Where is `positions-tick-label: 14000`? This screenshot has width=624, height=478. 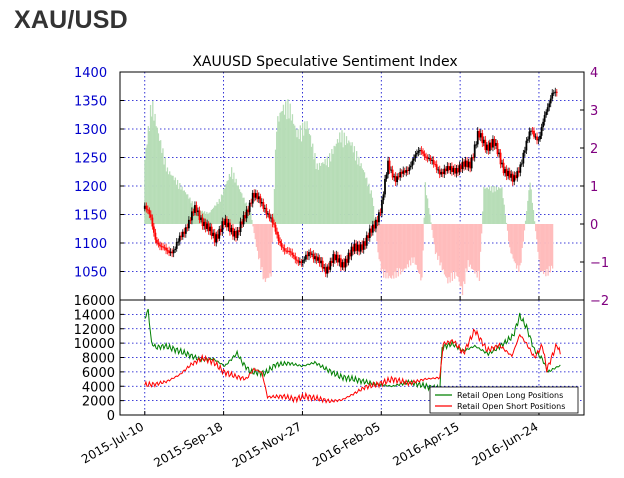
positions-tick-label: 14000 is located at coordinates (94, 315).